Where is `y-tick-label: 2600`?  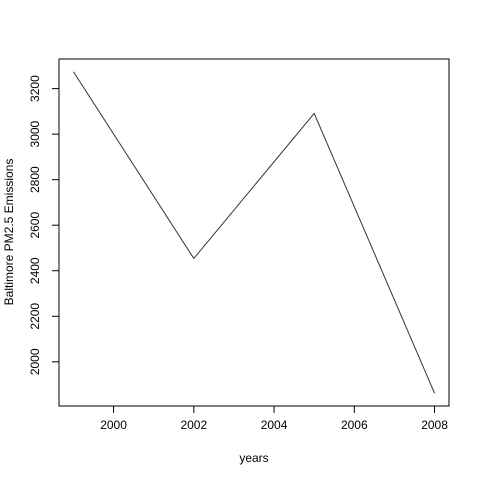
y-tick-label: 2600 is located at coordinates (35, 225).